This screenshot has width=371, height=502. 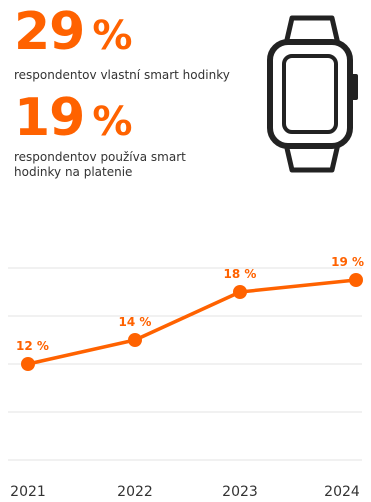 I want to click on x-tick-2023: 2023, so click(x=240, y=492).